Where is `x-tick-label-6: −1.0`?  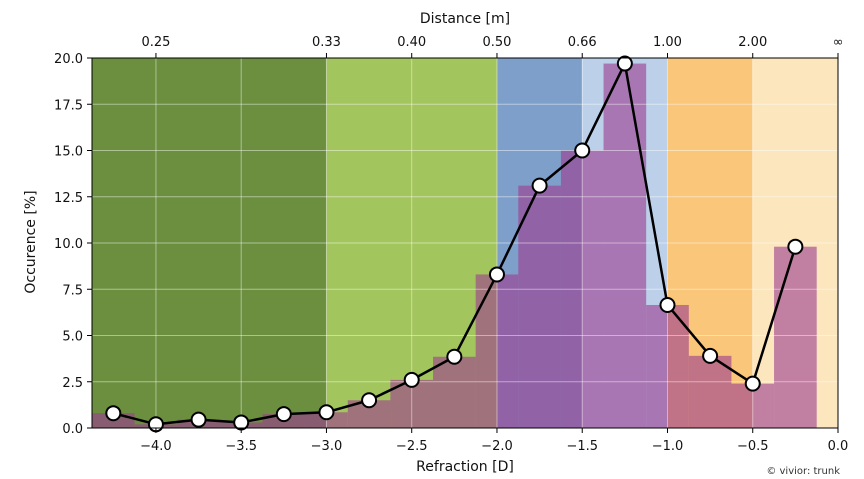
x-tick-label-6: −1.0 is located at coordinates (668, 446).